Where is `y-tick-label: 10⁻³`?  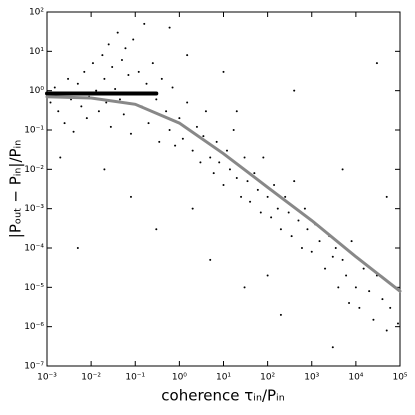
y-tick-label: 10⁻³ is located at coordinates (34, 209).